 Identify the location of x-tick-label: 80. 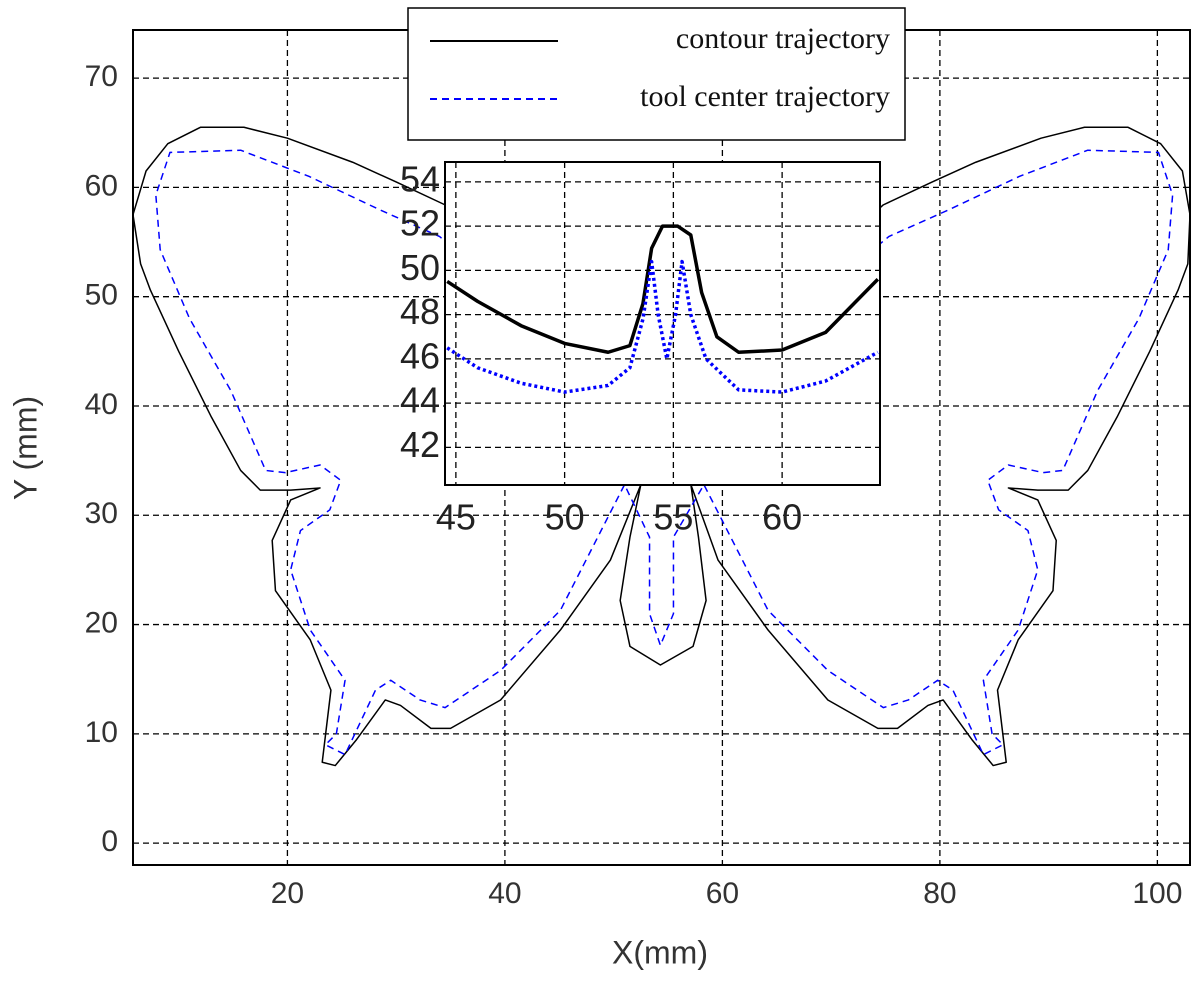
(939, 893).